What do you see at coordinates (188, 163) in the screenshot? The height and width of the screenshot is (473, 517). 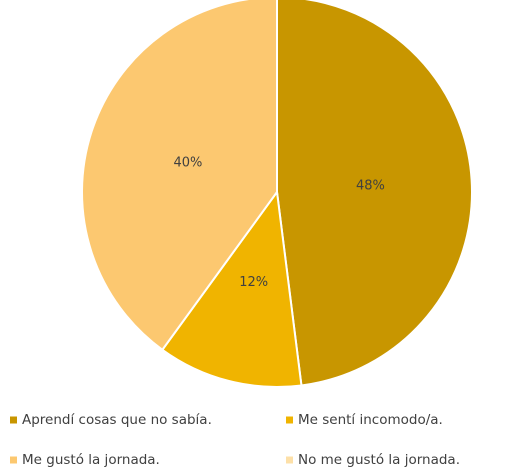 I see `data-label: 40%` at bounding box center [188, 163].